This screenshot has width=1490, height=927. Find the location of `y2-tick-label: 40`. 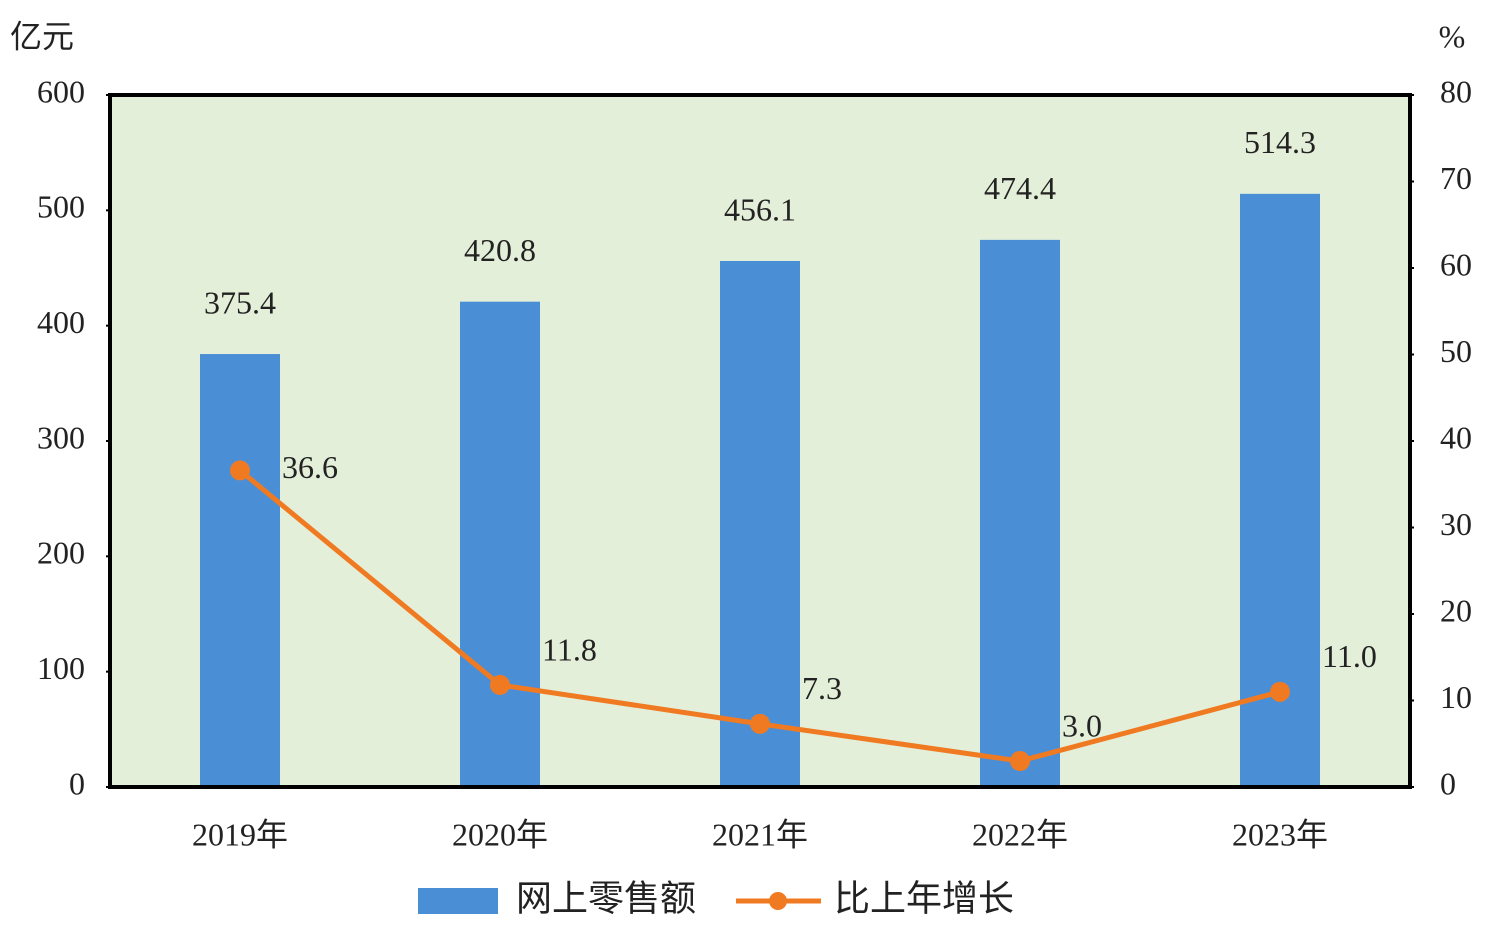

y2-tick-label: 40 is located at coordinates (1456, 437).